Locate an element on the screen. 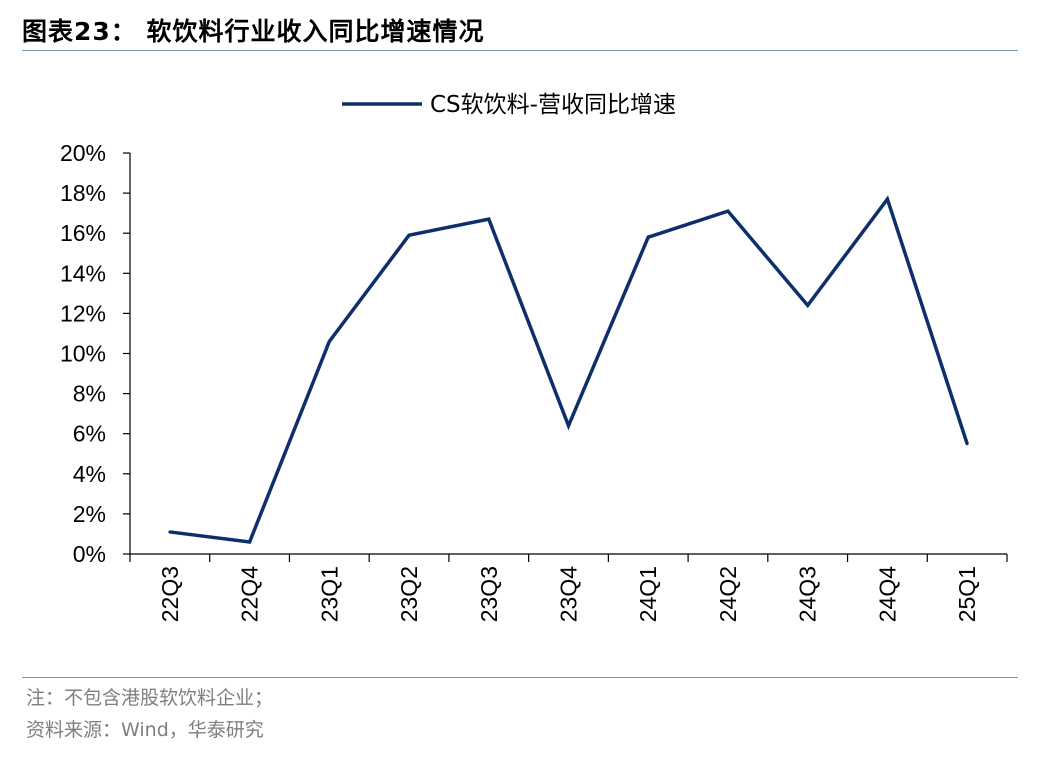 The image size is (1048, 768). x-tick-label: 24Q3 is located at coordinates (808, 594).